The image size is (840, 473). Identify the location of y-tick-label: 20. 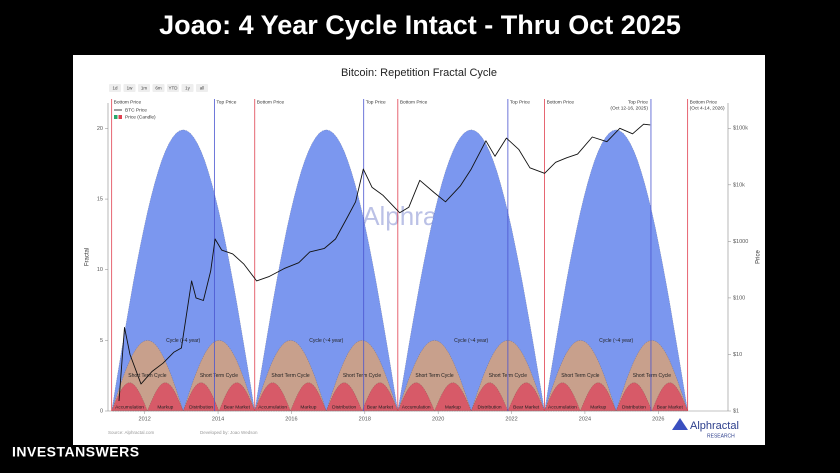
(100, 129).